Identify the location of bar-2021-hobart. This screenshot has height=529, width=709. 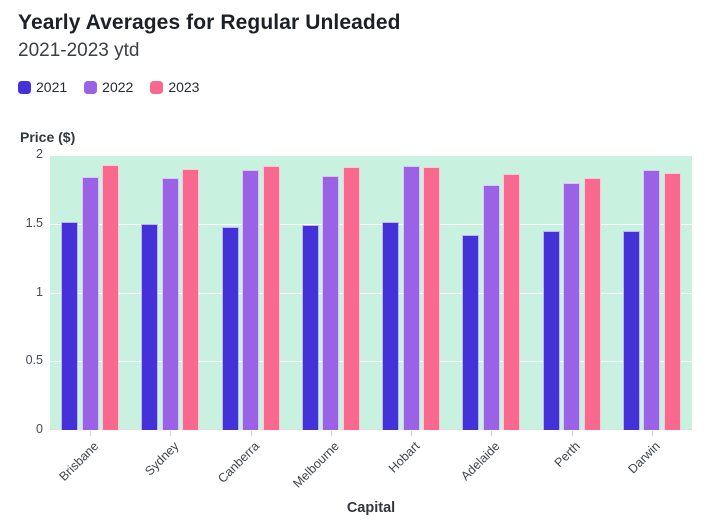
(391, 326).